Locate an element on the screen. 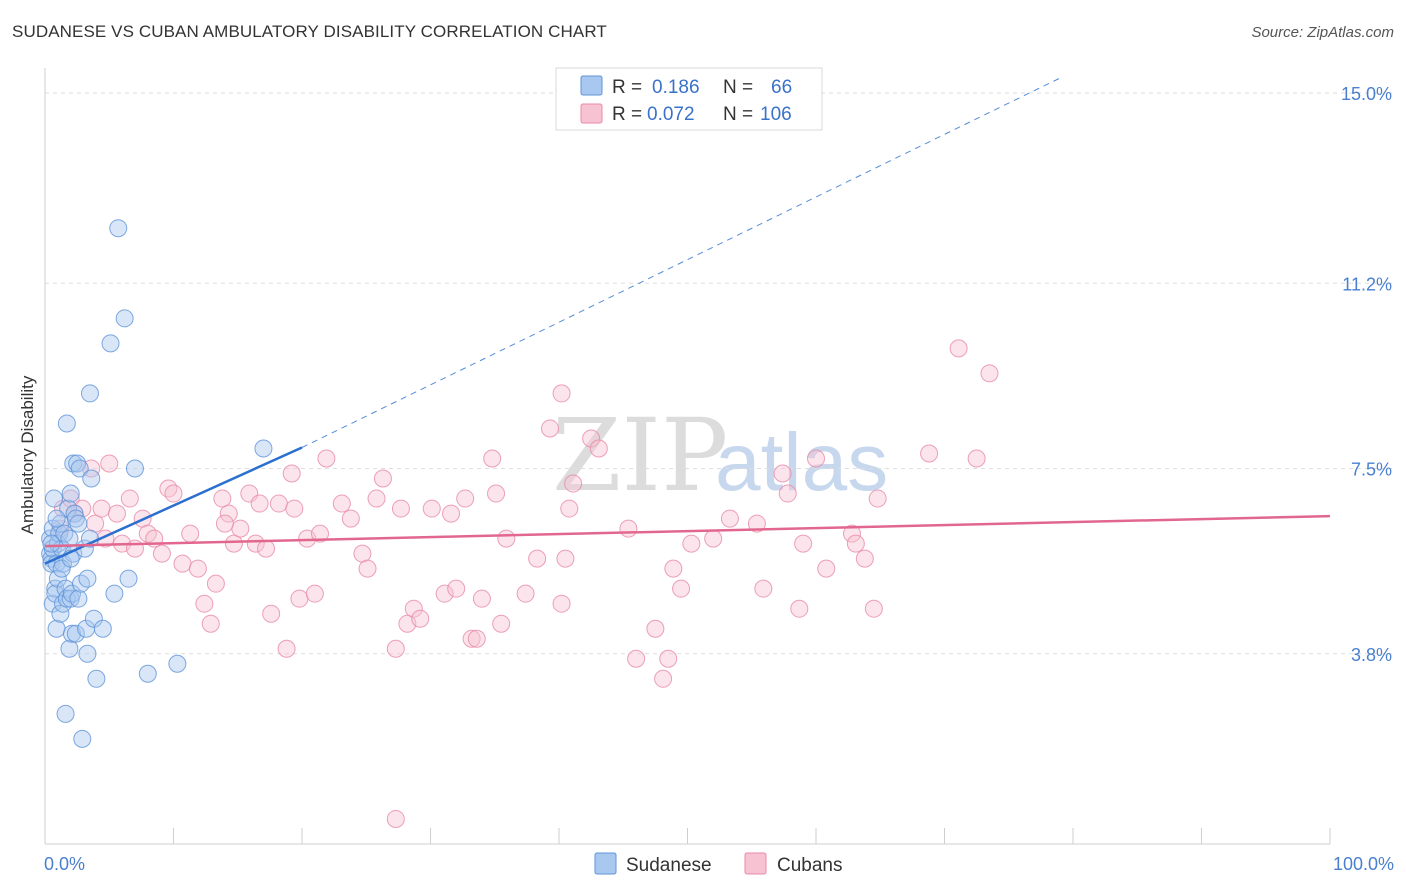  legend-cubans-swatch is located at coordinates (755, 863).